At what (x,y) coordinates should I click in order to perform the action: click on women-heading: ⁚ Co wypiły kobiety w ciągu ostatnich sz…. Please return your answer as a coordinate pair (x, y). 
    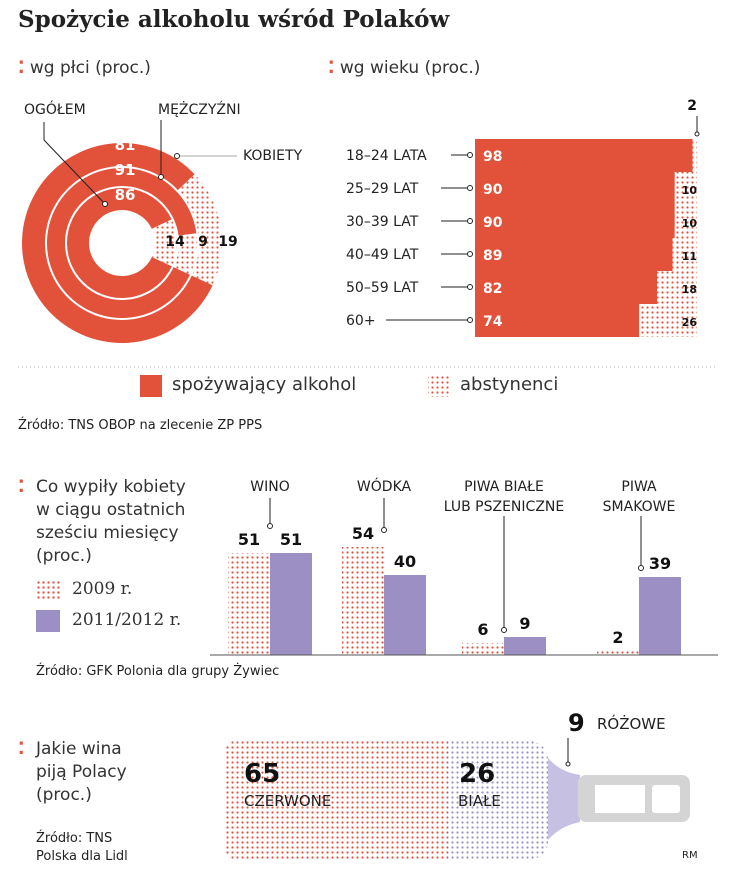
    Looking at the image, I should click on (102, 521).